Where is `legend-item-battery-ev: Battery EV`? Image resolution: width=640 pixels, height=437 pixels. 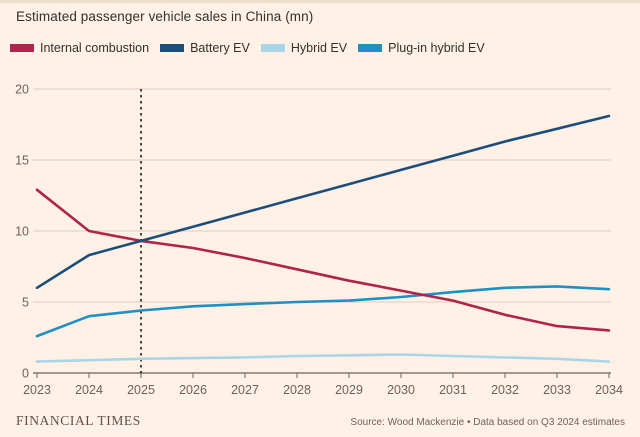 legend-item-battery-ev: Battery EV is located at coordinates (205, 48).